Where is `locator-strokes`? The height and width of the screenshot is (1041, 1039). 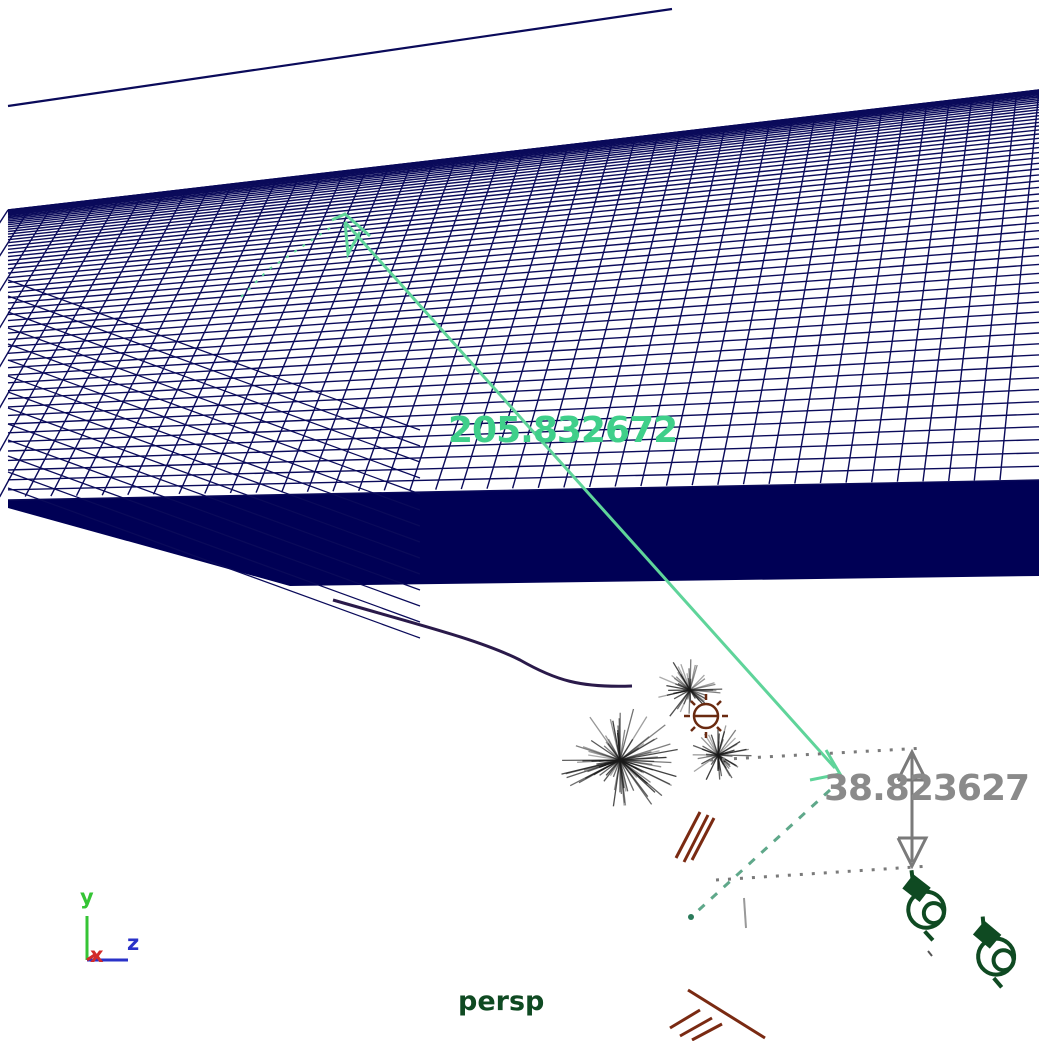 locator-strokes is located at coordinates (717, 926).